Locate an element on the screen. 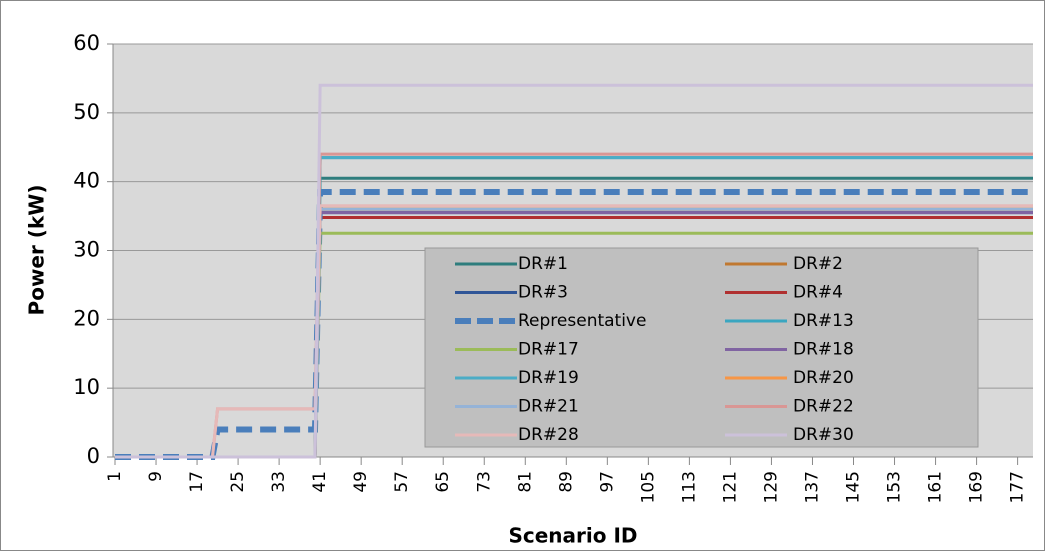 The height and width of the screenshot is (551, 1045). x-tick-label: 169 is located at coordinates (977, 487).